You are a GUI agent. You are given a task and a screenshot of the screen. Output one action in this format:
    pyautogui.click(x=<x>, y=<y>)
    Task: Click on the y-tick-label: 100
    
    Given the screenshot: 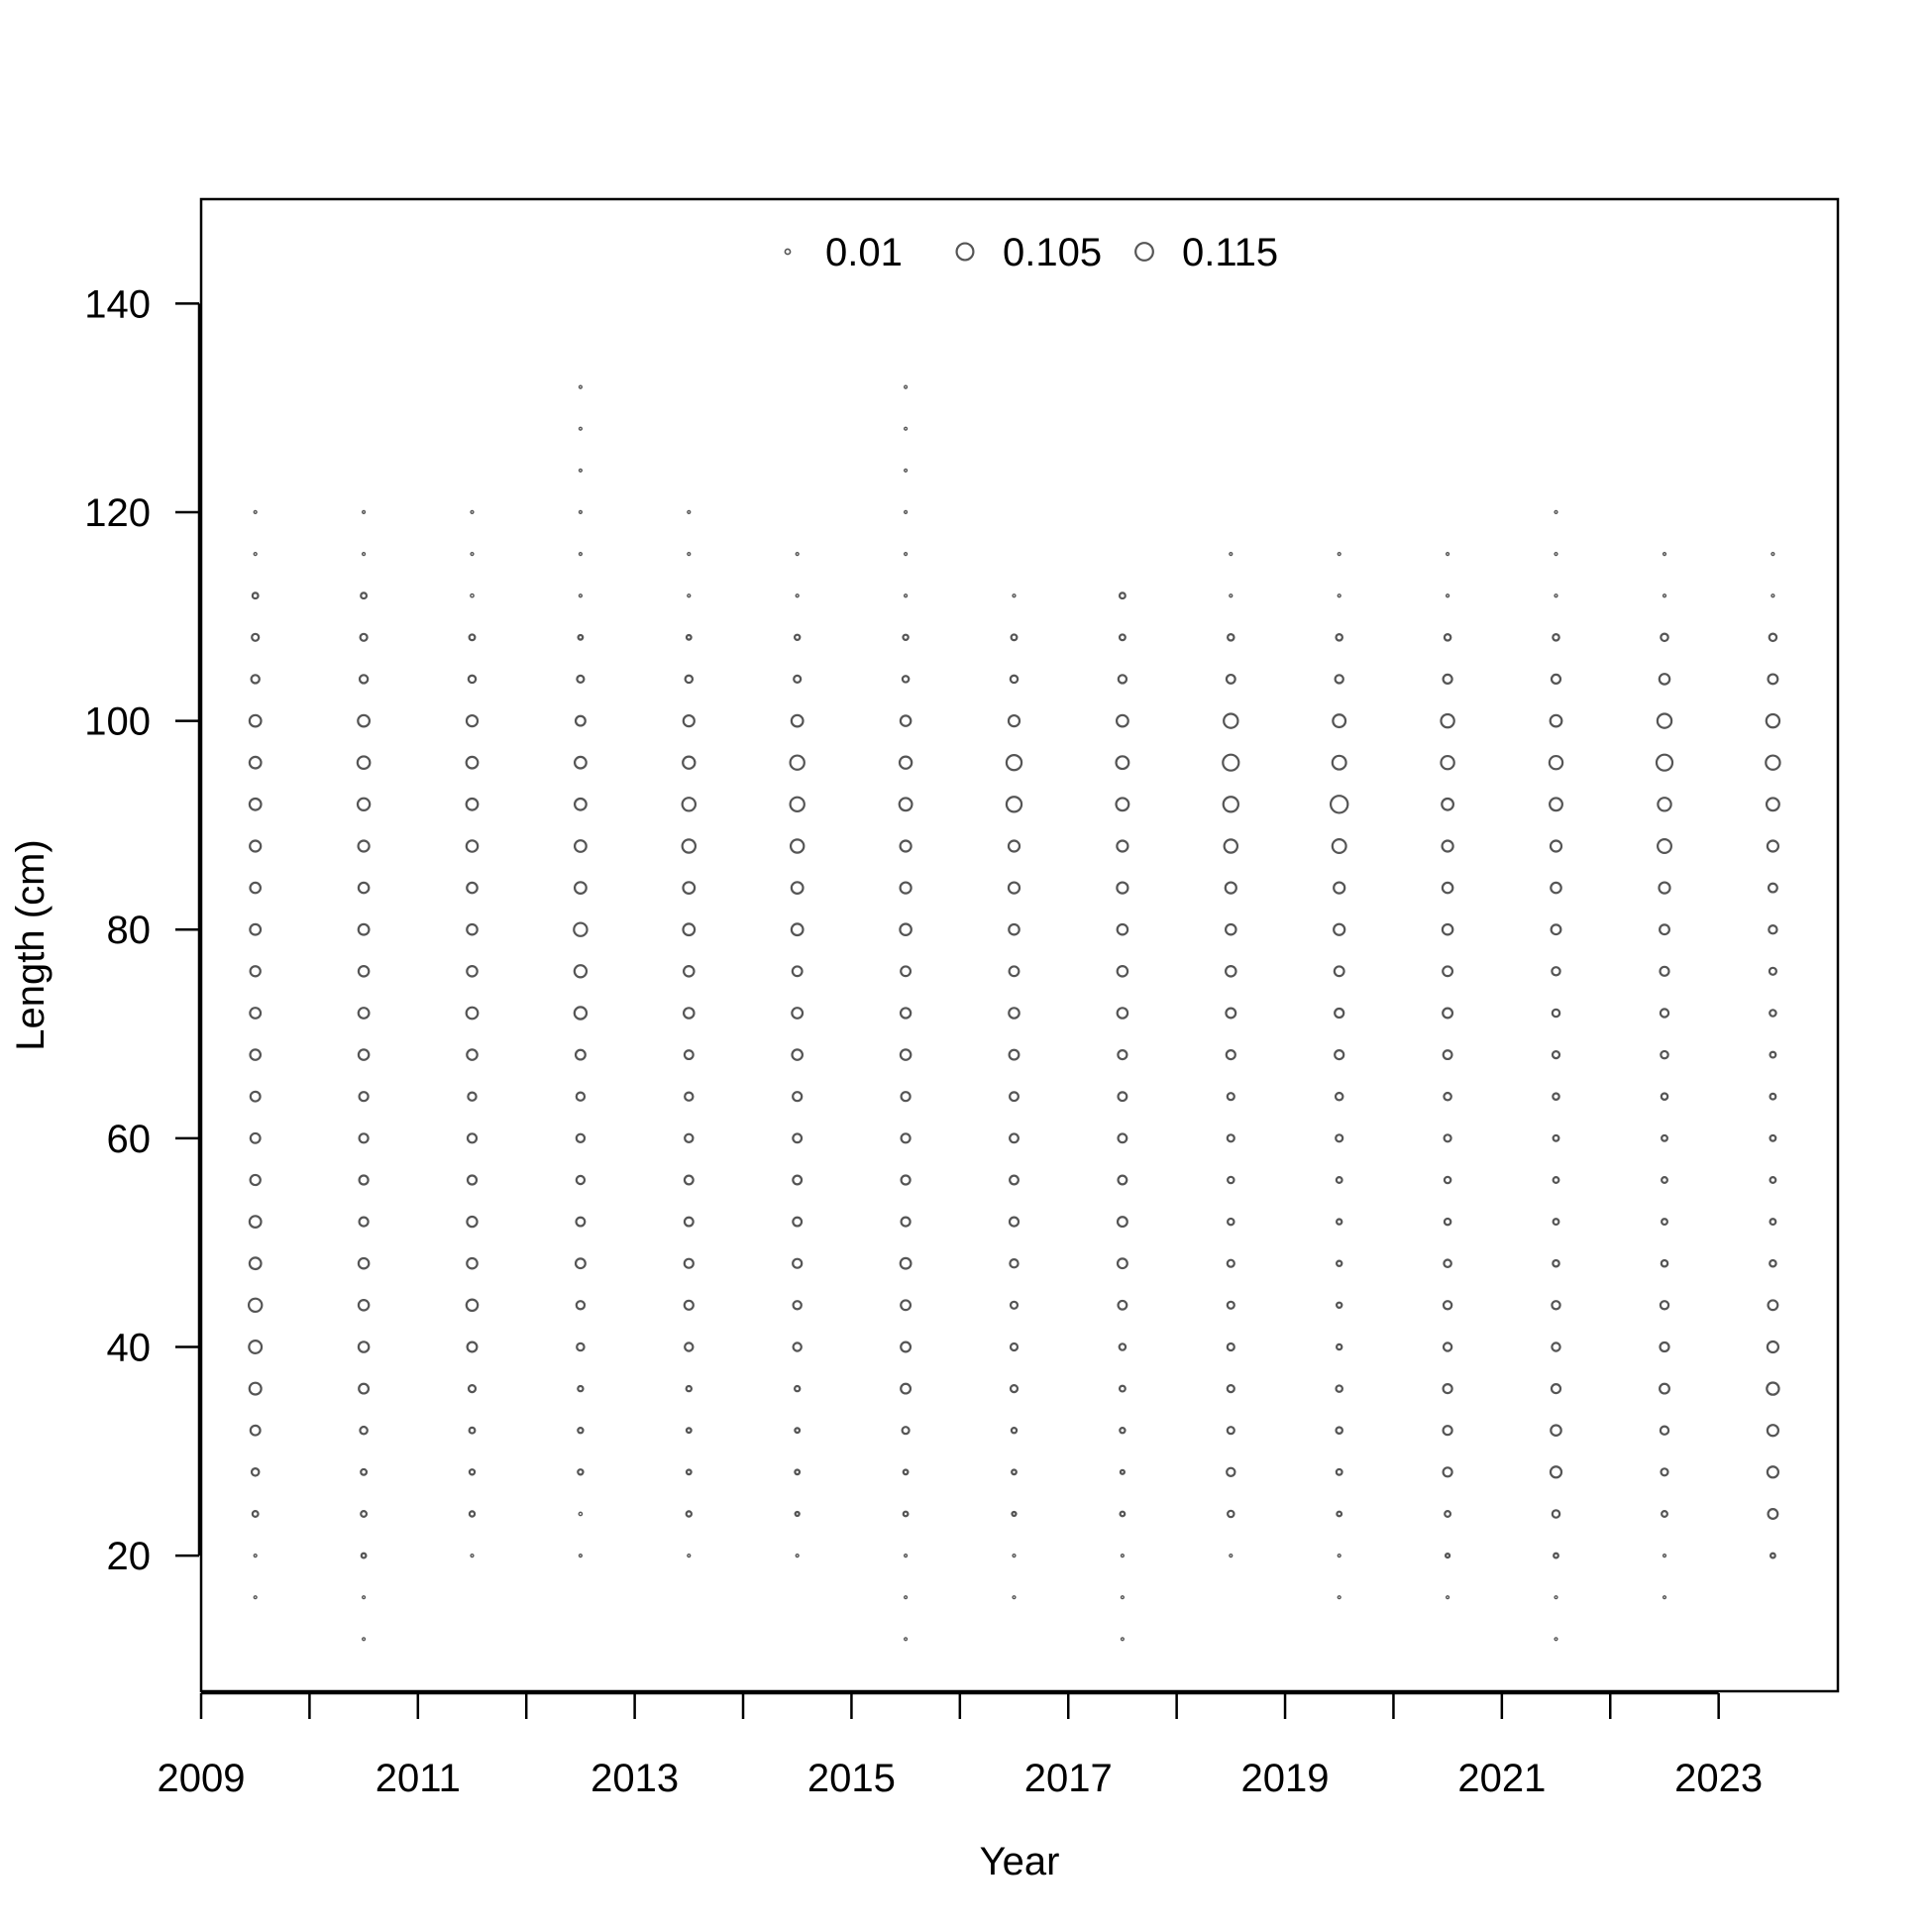 What is the action you would take?
    pyautogui.click(x=118, y=722)
    